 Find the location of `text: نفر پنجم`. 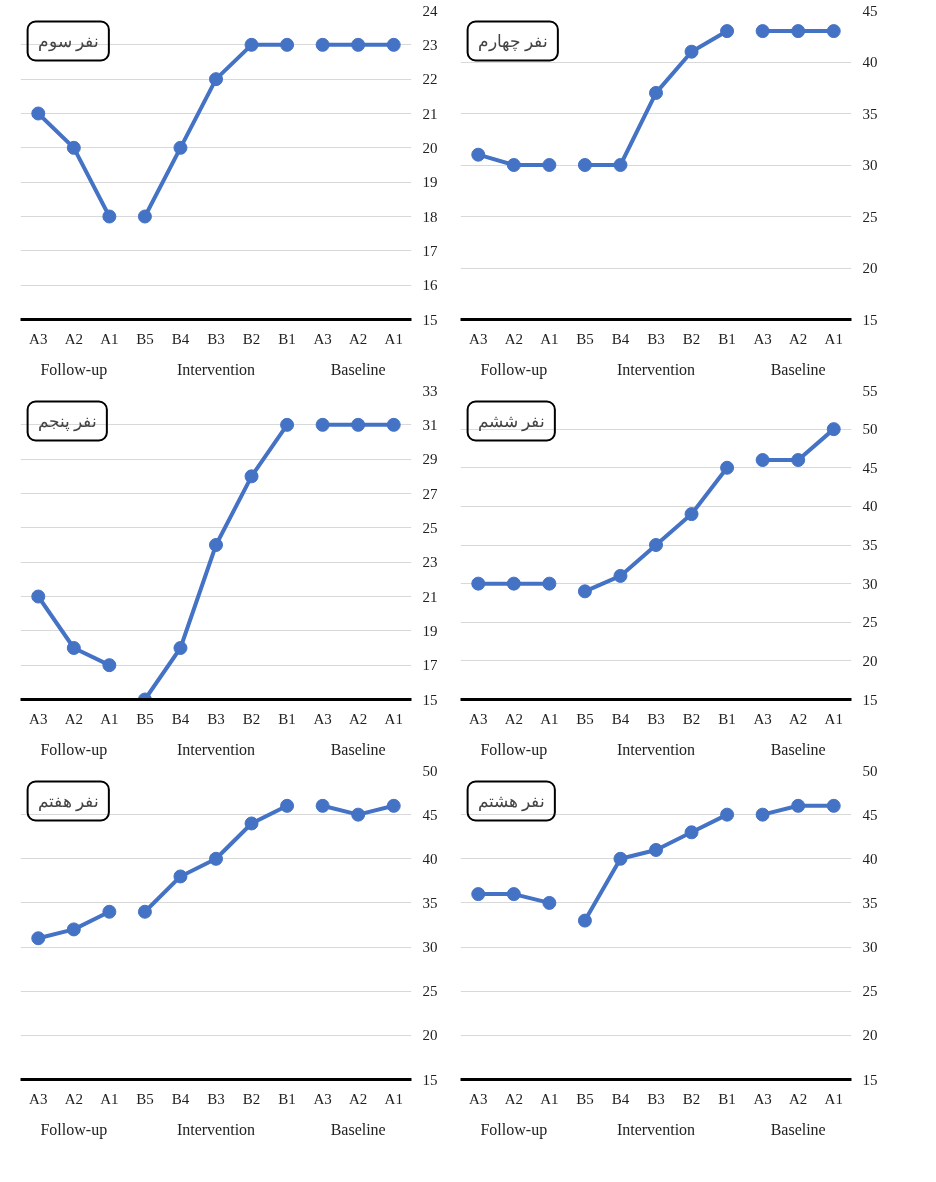

text: نفر پنجم is located at coordinates (67, 421).